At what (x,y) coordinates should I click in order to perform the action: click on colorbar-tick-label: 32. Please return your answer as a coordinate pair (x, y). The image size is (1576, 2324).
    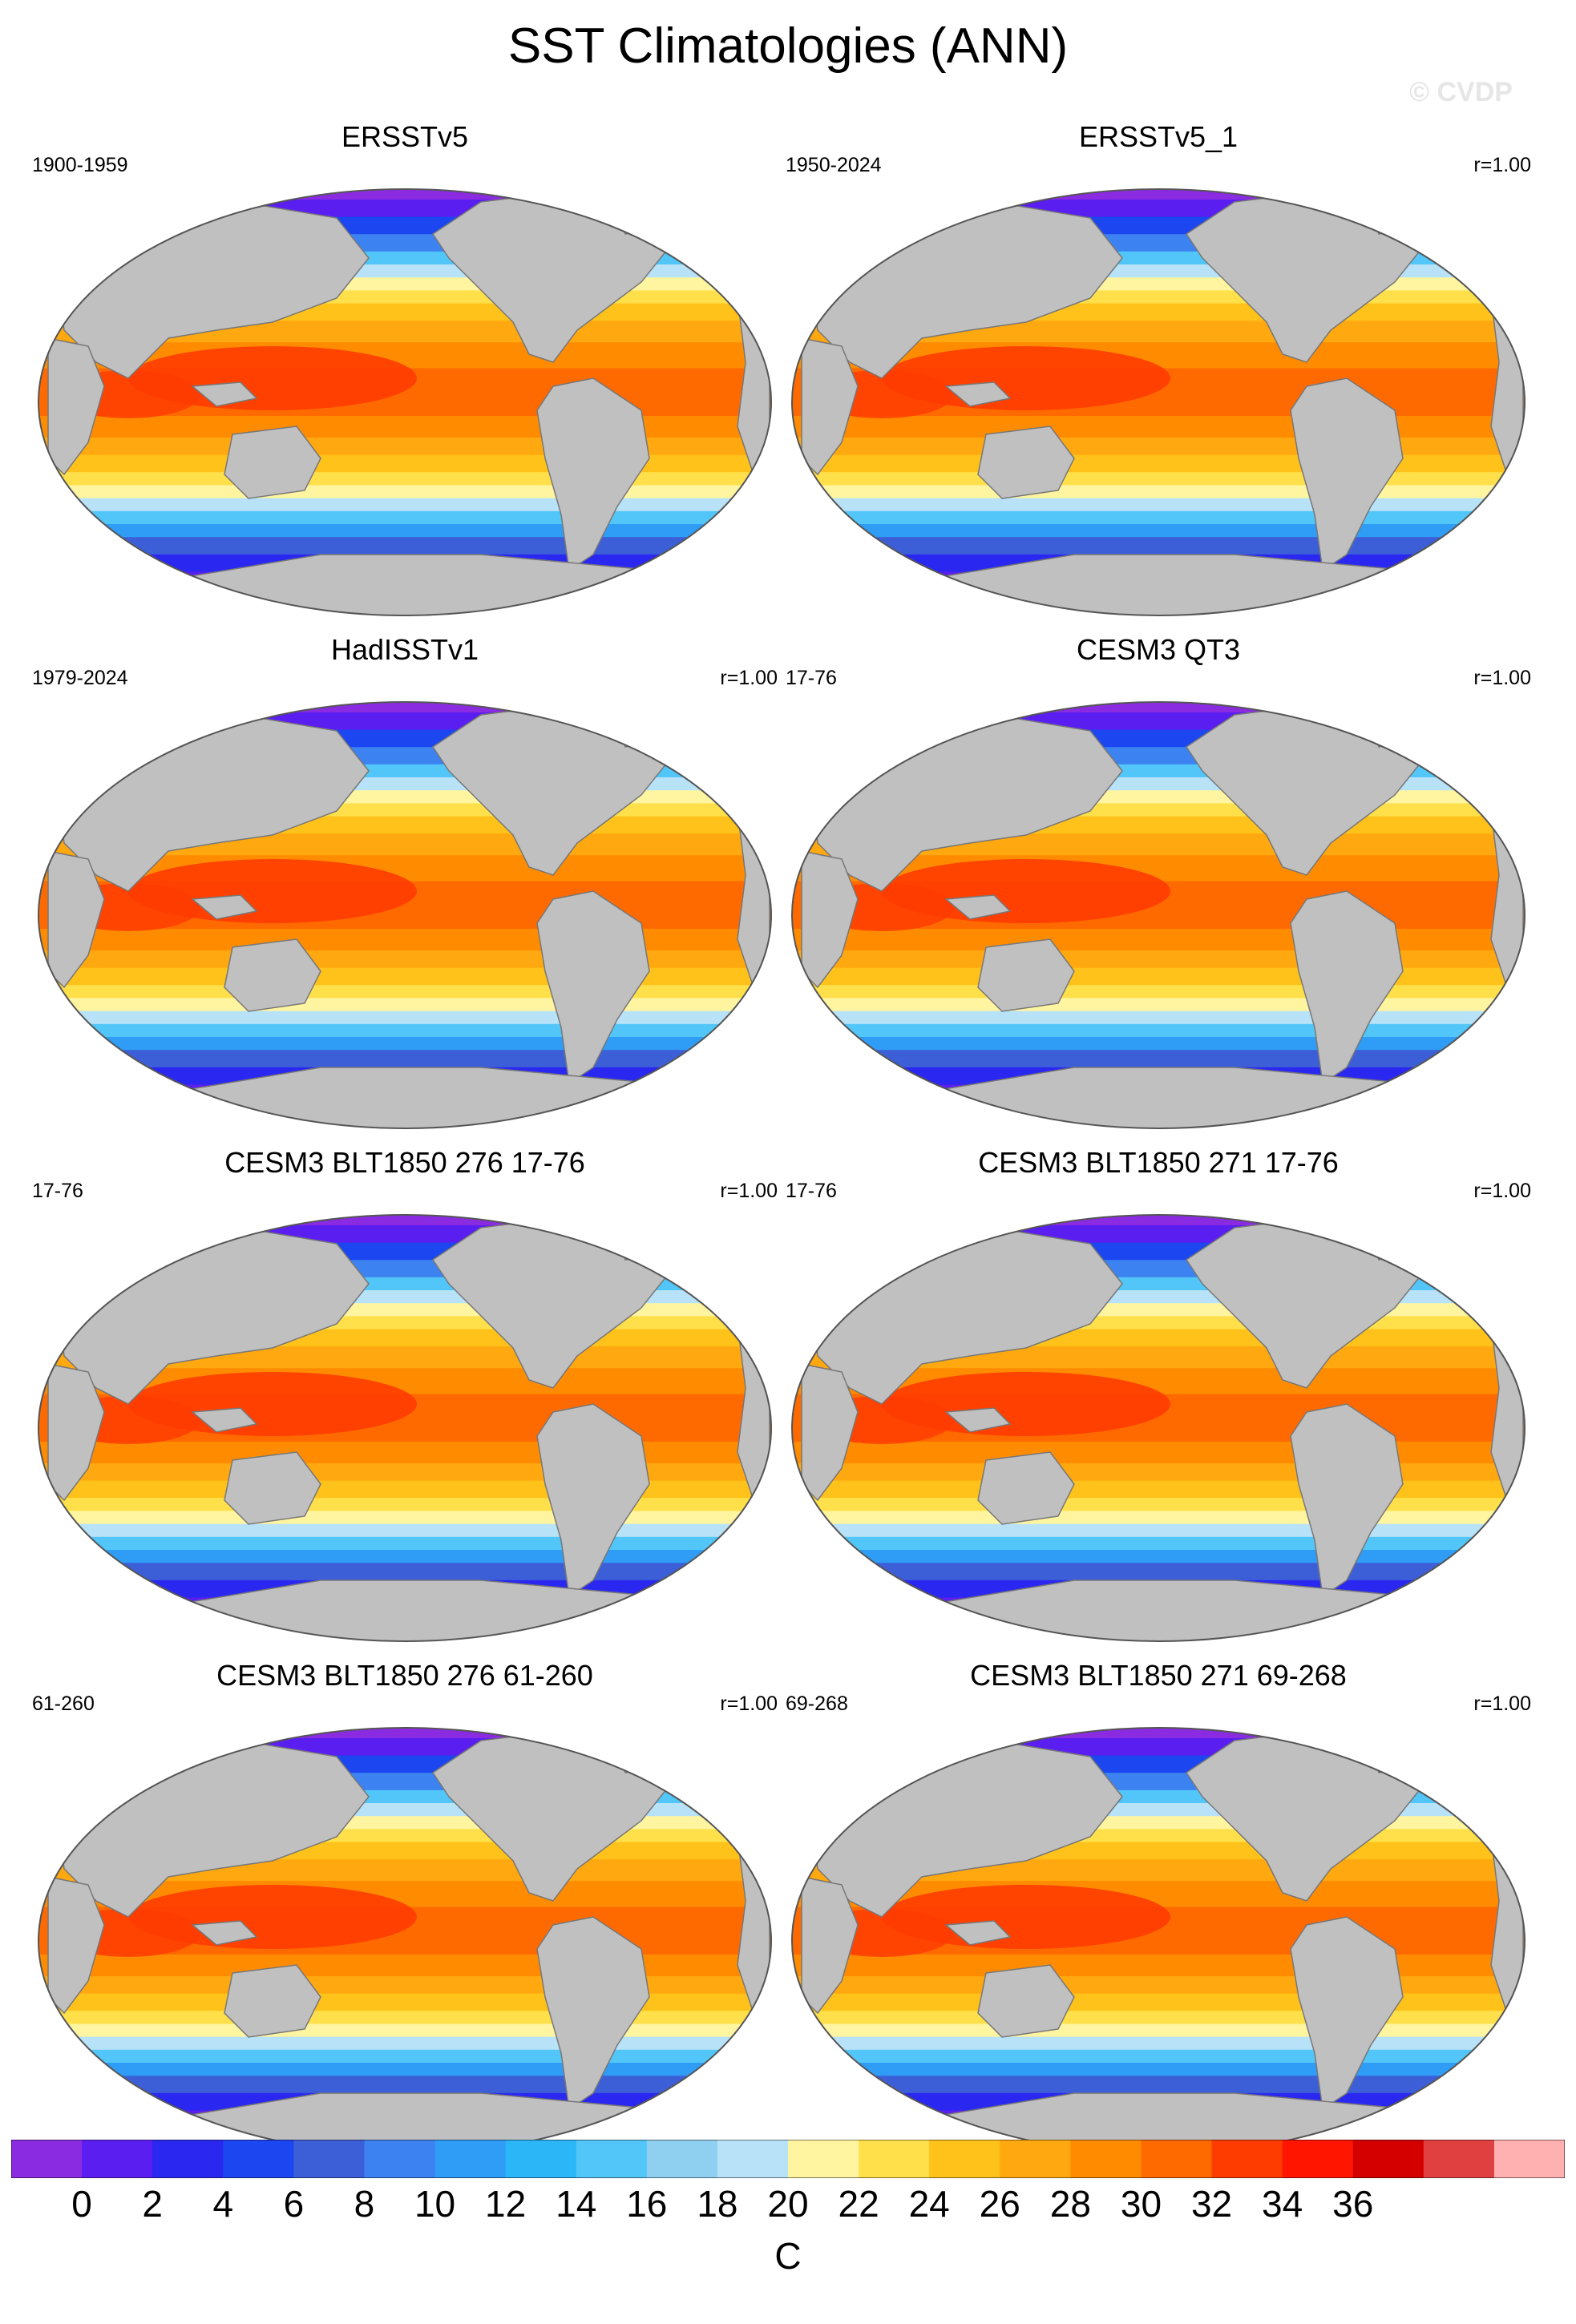
    Looking at the image, I should click on (1211, 2204).